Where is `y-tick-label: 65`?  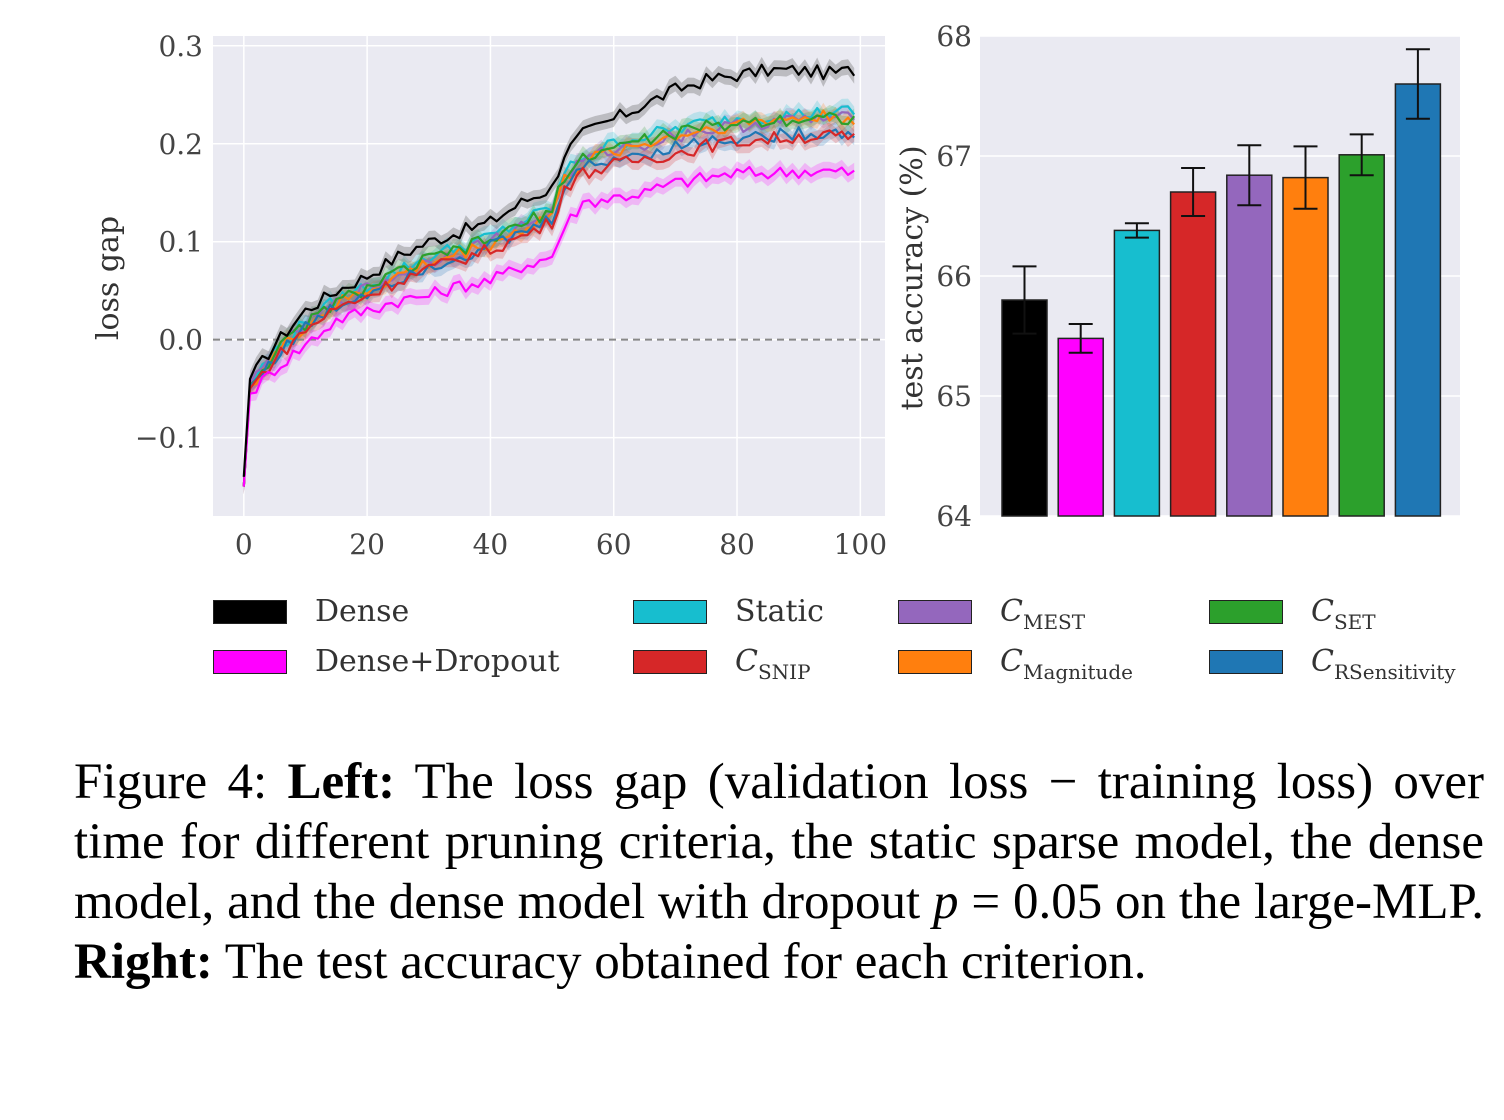 y-tick-label: 65 is located at coordinates (954, 396).